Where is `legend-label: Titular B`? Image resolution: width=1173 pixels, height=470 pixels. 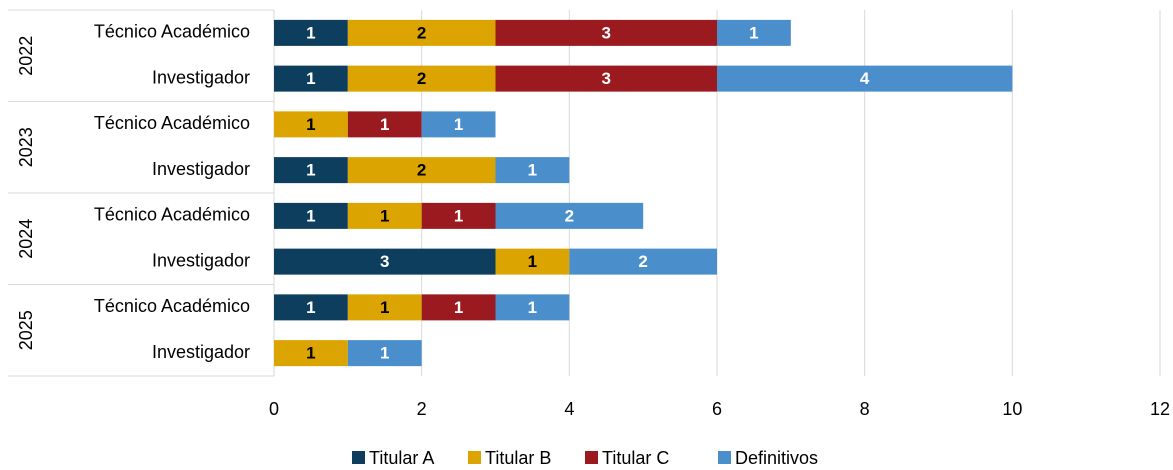 legend-label: Titular B is located at coordinates (518, 458).